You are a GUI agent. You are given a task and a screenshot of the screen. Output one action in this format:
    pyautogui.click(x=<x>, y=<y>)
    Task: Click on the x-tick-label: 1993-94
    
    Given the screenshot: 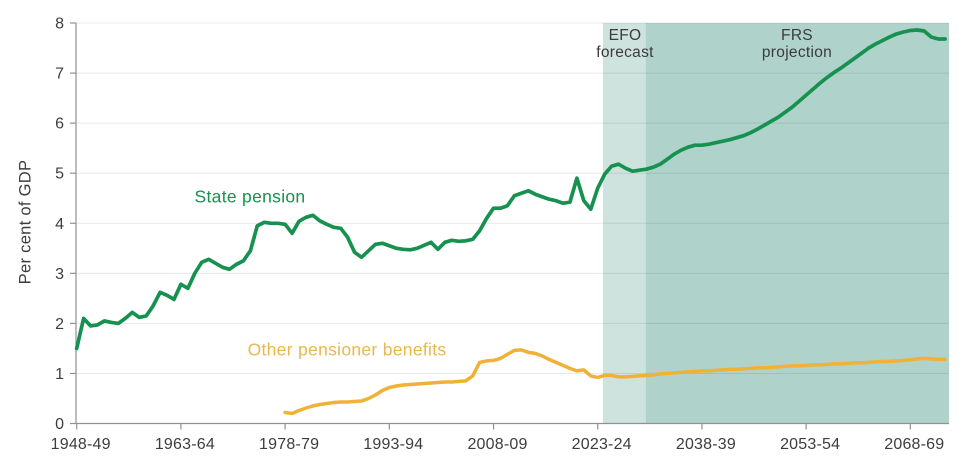 What is the action you would take?
    pyautogui.click(x=393, y=444)
    